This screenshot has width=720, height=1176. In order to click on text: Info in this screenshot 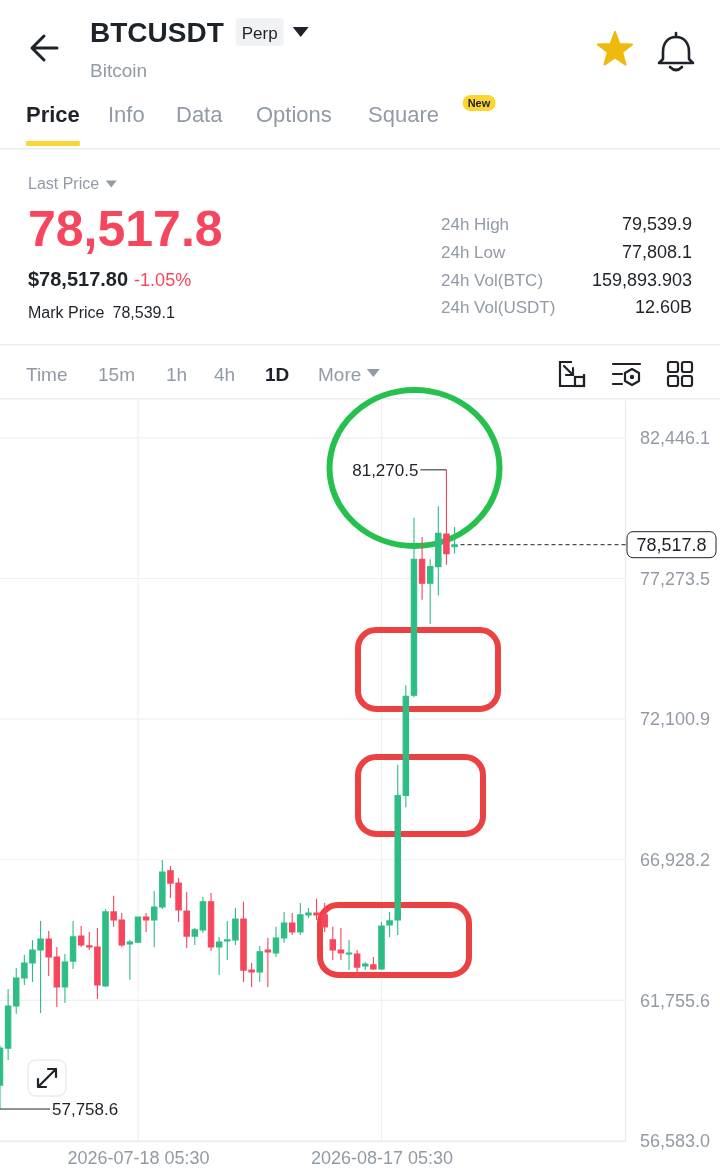, I will do `click(126, 114)`.